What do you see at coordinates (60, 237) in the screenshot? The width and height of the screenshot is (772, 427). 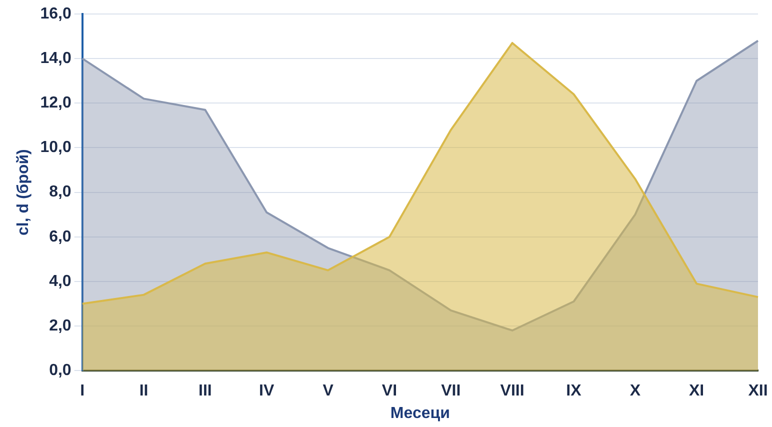 I see `y-tick-label: 6,0` at bounding box center [60, 237].